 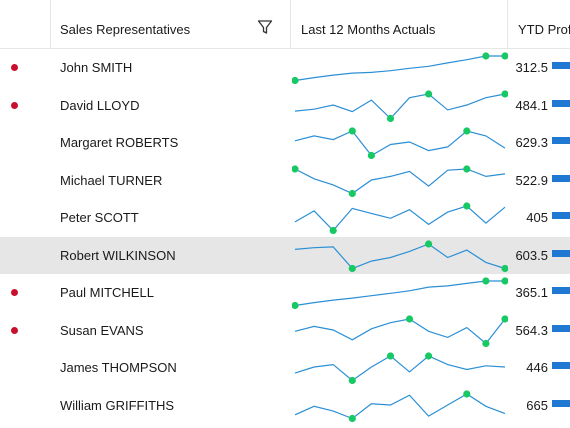 What do you see at coordinates (285, 106) in the screenshot?
I see `table-row: David LLOYD 484.1` at bounding box center [285, 106].